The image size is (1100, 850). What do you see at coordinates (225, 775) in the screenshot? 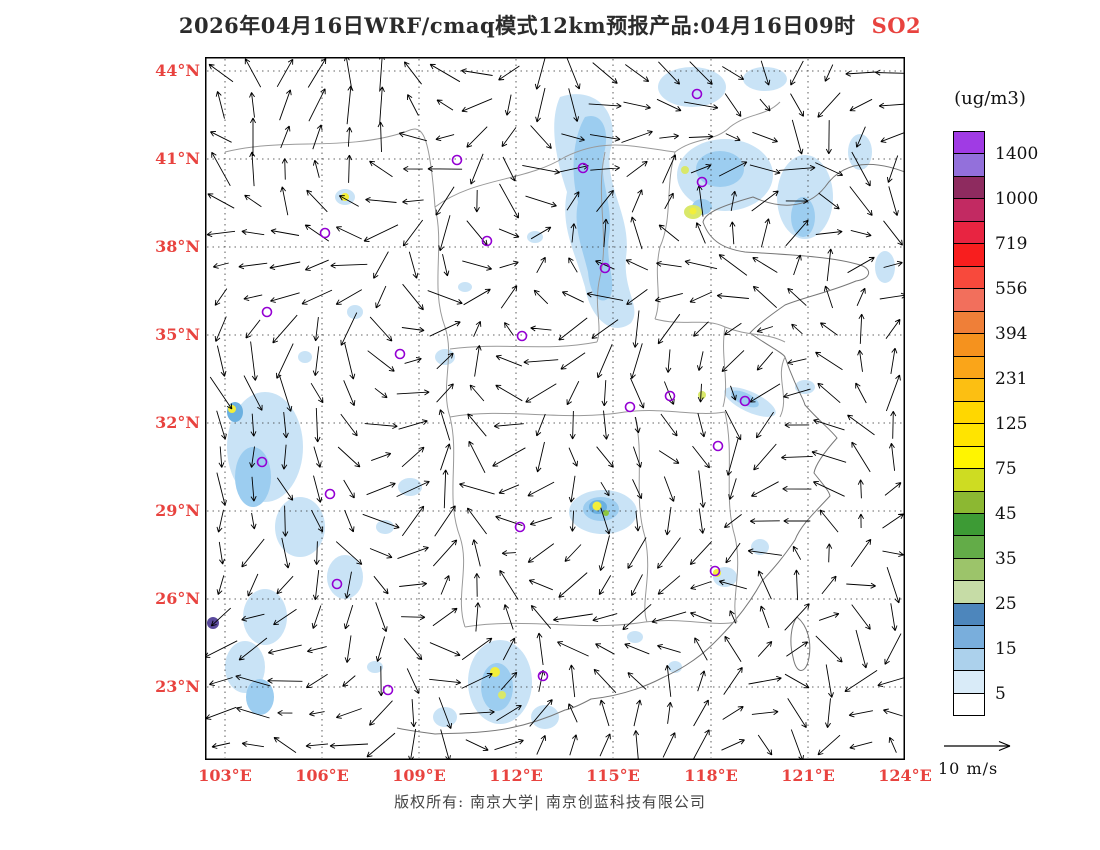
I see `lon-label: 103°E` at bounding box center [225, 775].